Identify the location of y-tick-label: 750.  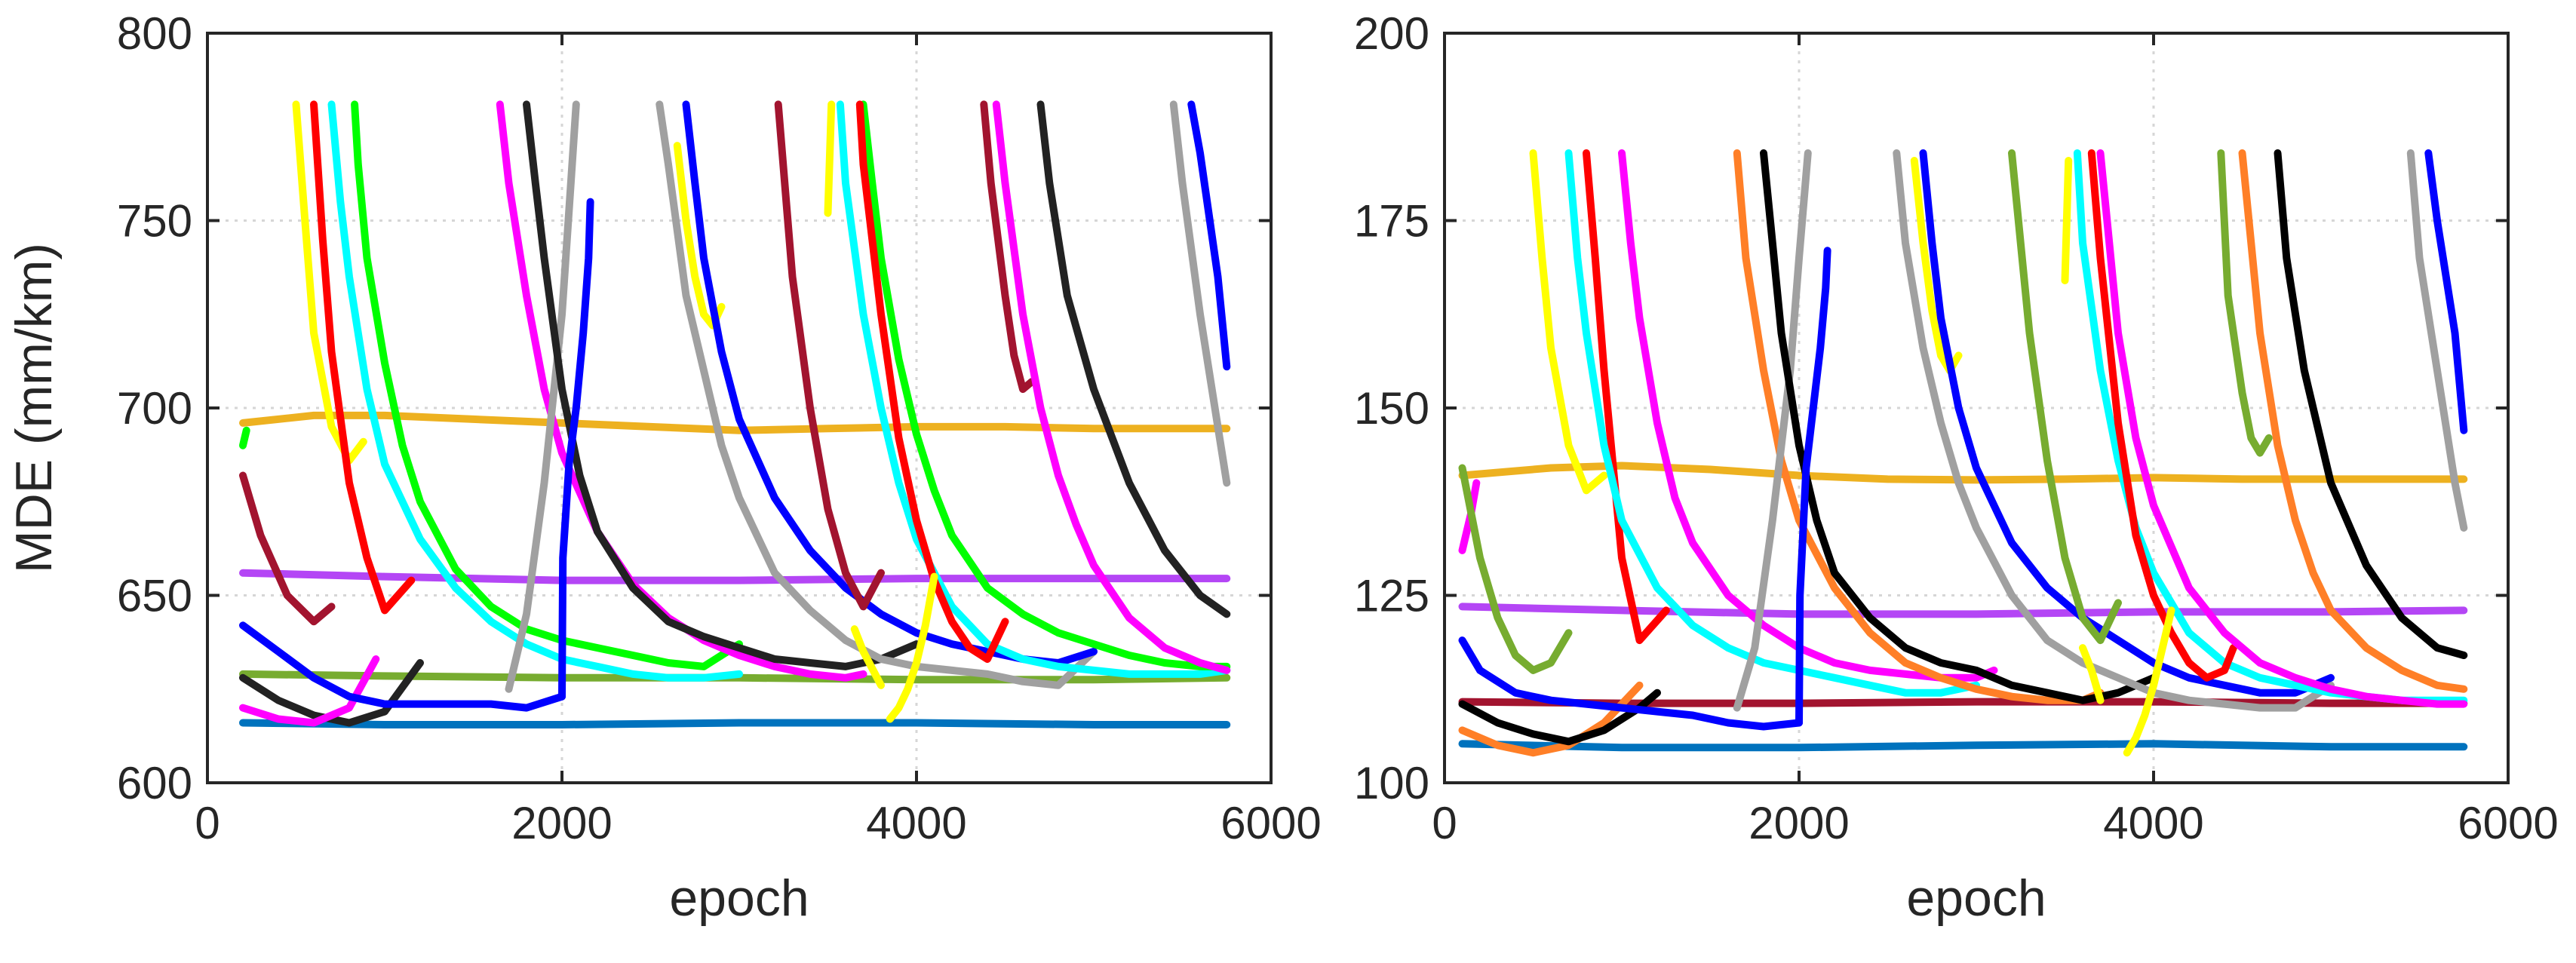
(154, 221).